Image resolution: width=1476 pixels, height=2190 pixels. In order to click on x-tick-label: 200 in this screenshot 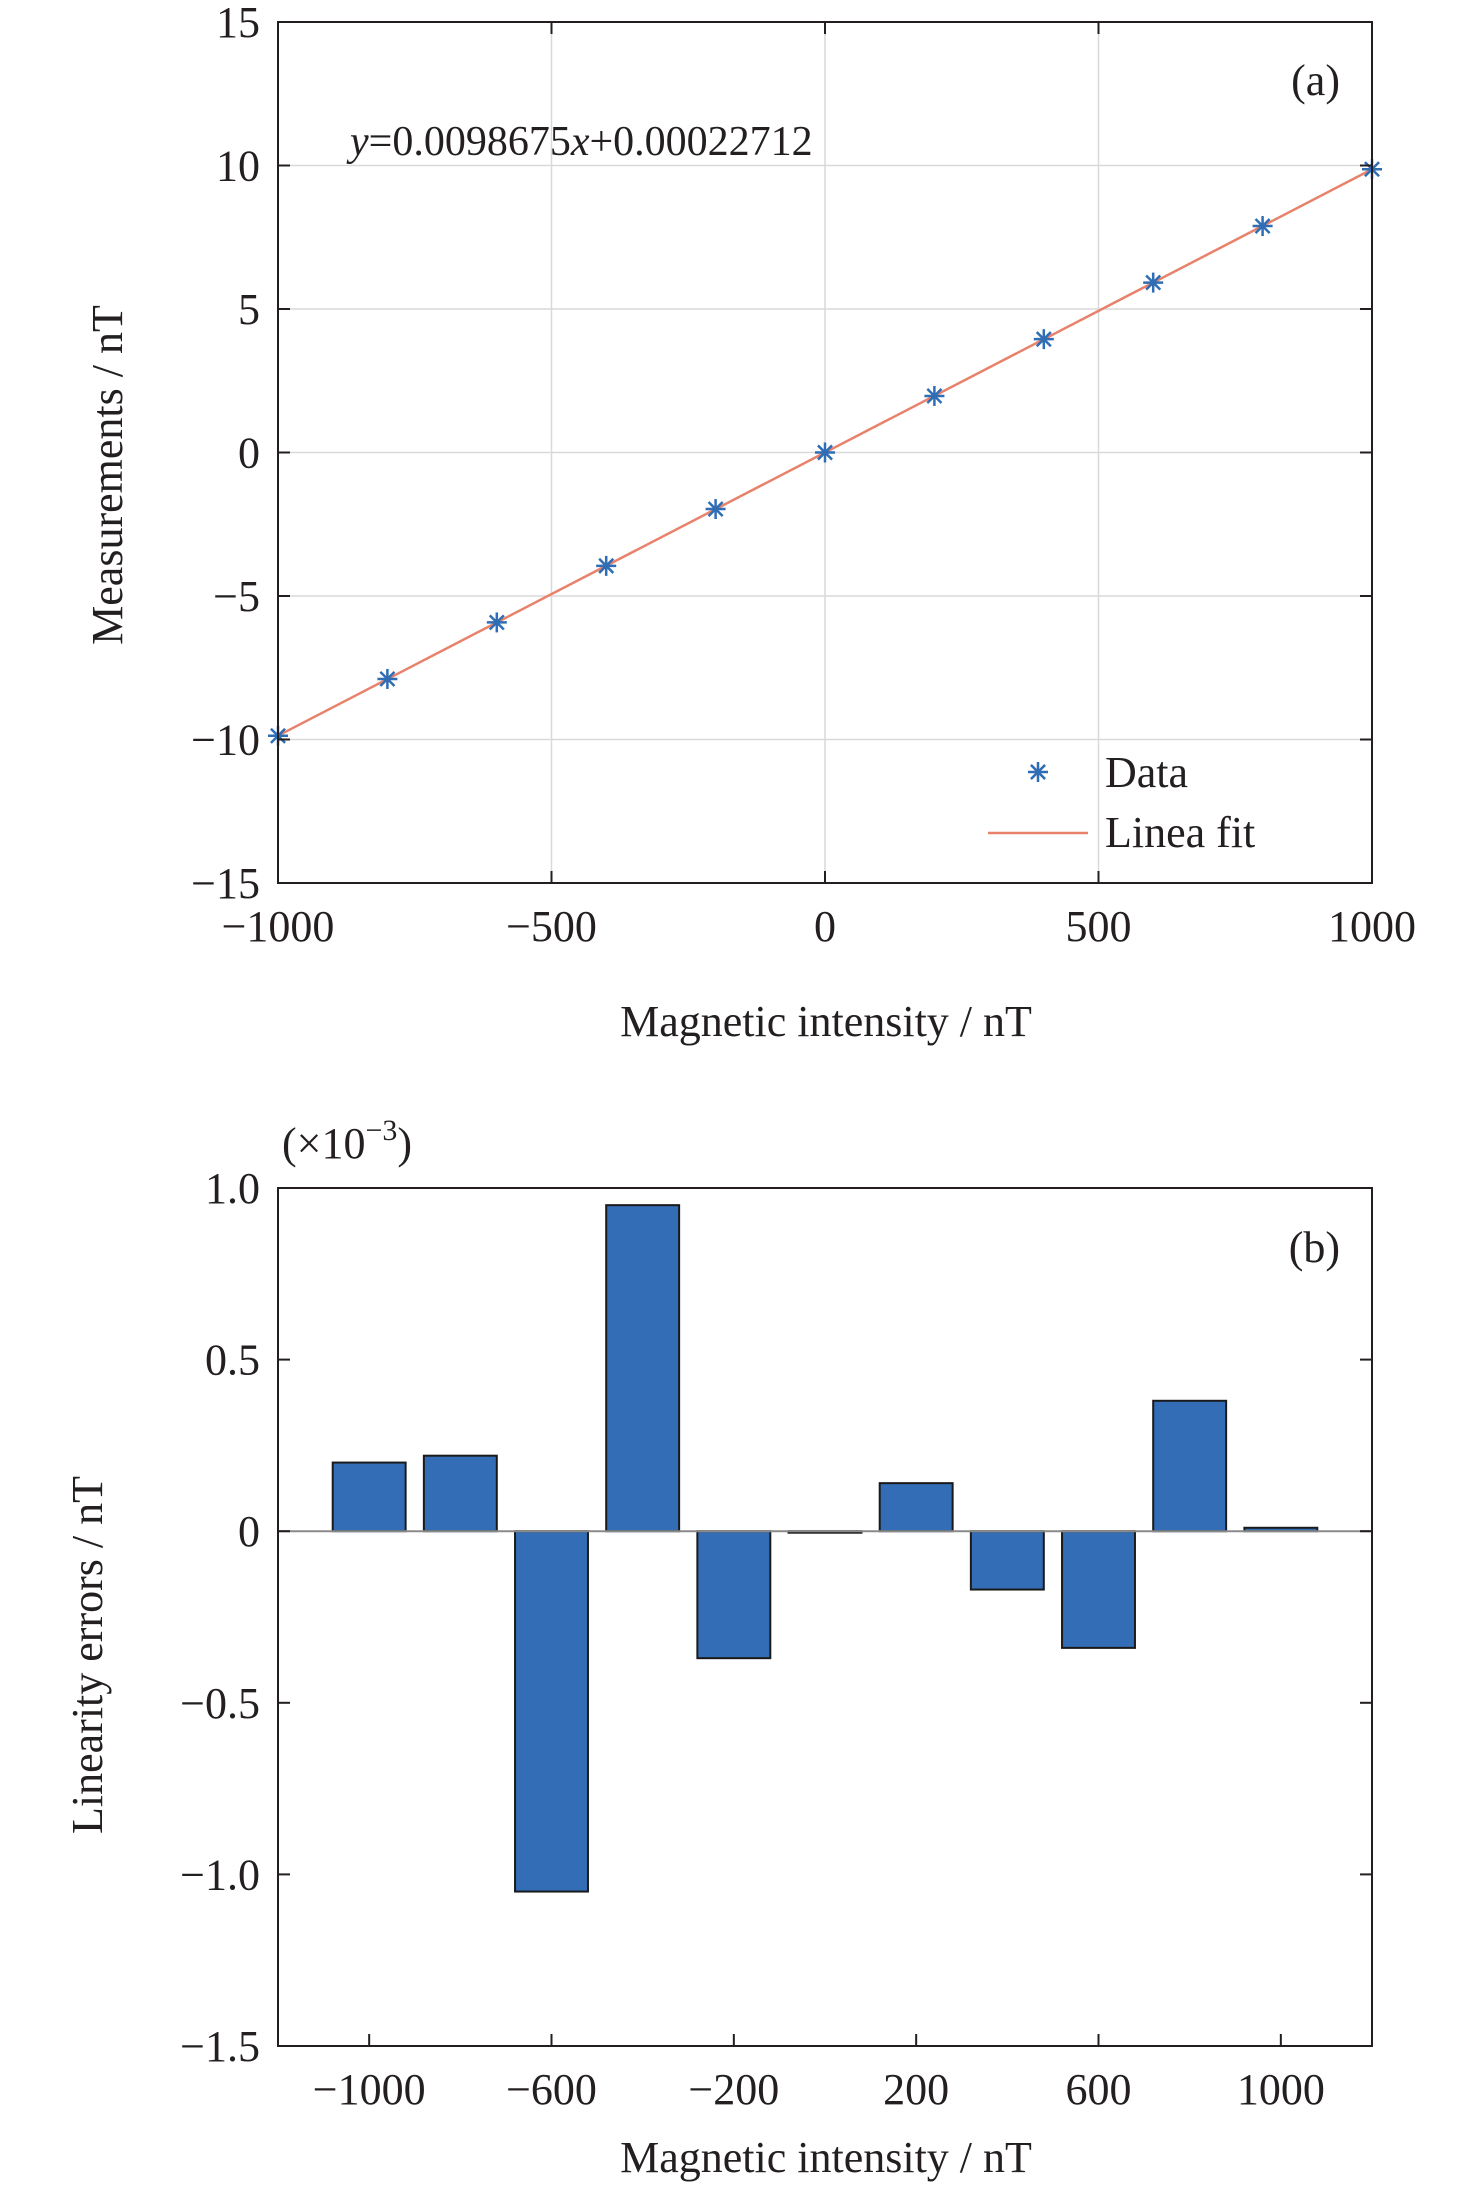, I will do `click(916, 2089)`.